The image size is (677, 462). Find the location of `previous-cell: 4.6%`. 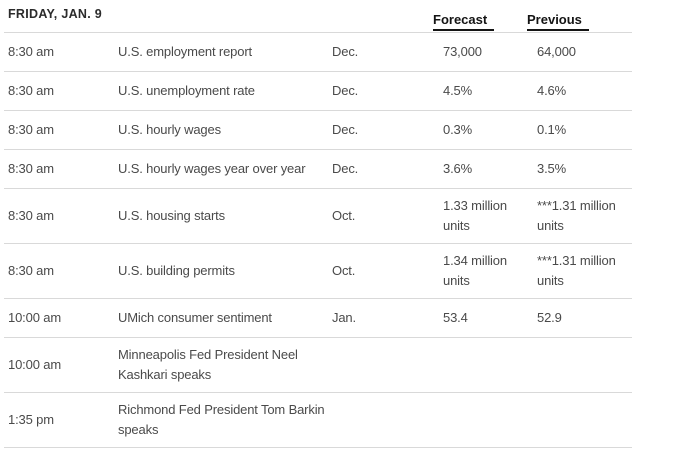

previous-cell: 4.6% is located at coordinates (552, 90).